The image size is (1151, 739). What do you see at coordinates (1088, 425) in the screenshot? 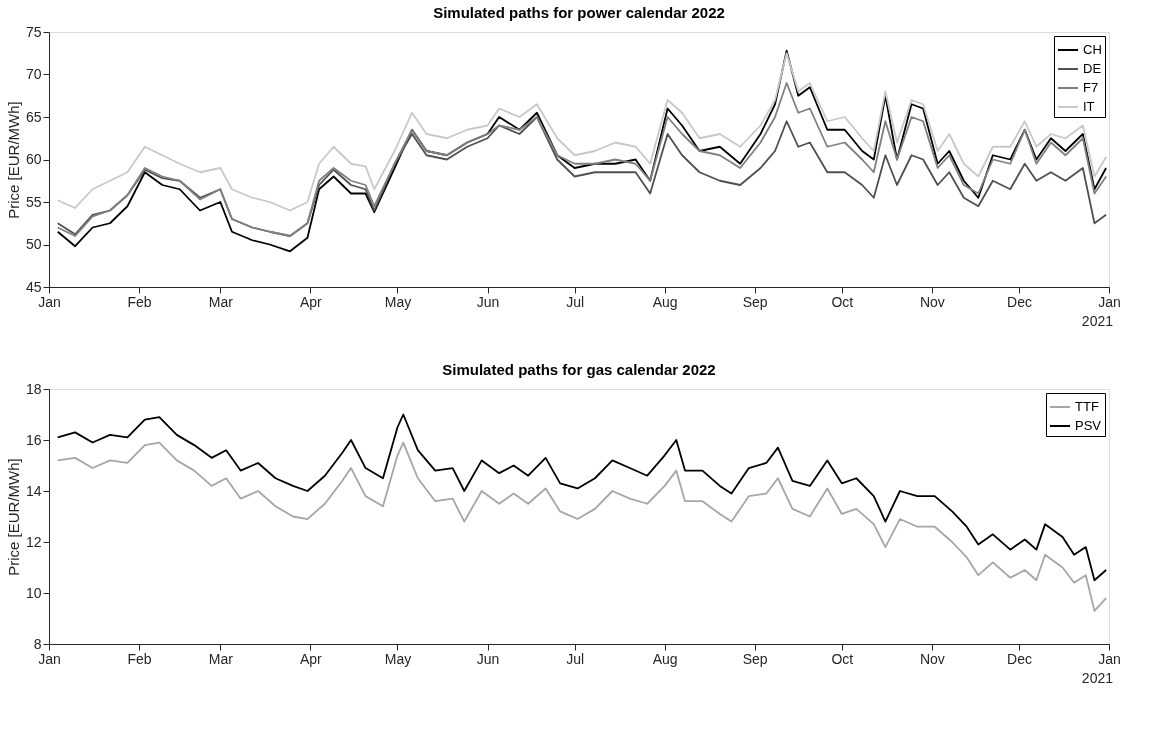
I see `legend-label: PSV` at bounding box center [1088, 425].